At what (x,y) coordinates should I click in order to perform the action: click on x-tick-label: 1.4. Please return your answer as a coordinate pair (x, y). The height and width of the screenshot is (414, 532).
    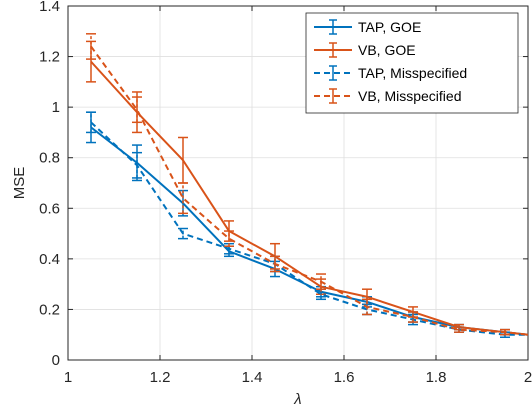
    Looking at the image, I should click on (252, 377).